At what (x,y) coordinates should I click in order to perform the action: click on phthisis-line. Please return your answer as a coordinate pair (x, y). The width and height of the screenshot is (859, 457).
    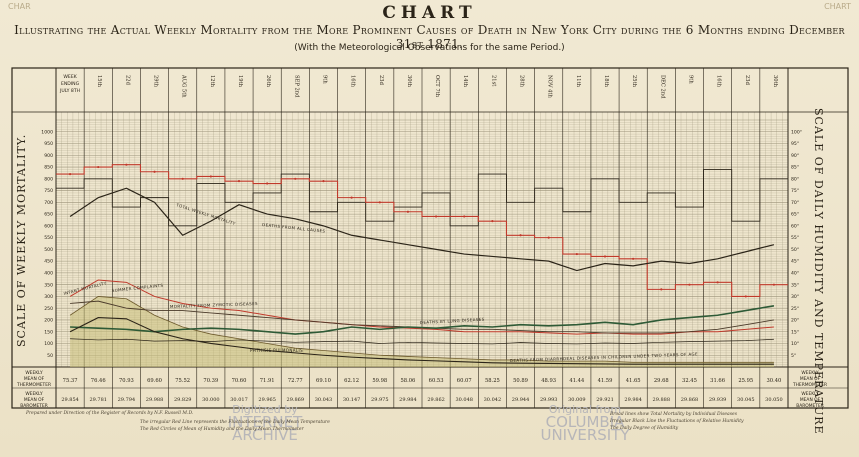
    Looking at the image, I should click on (422, 341).